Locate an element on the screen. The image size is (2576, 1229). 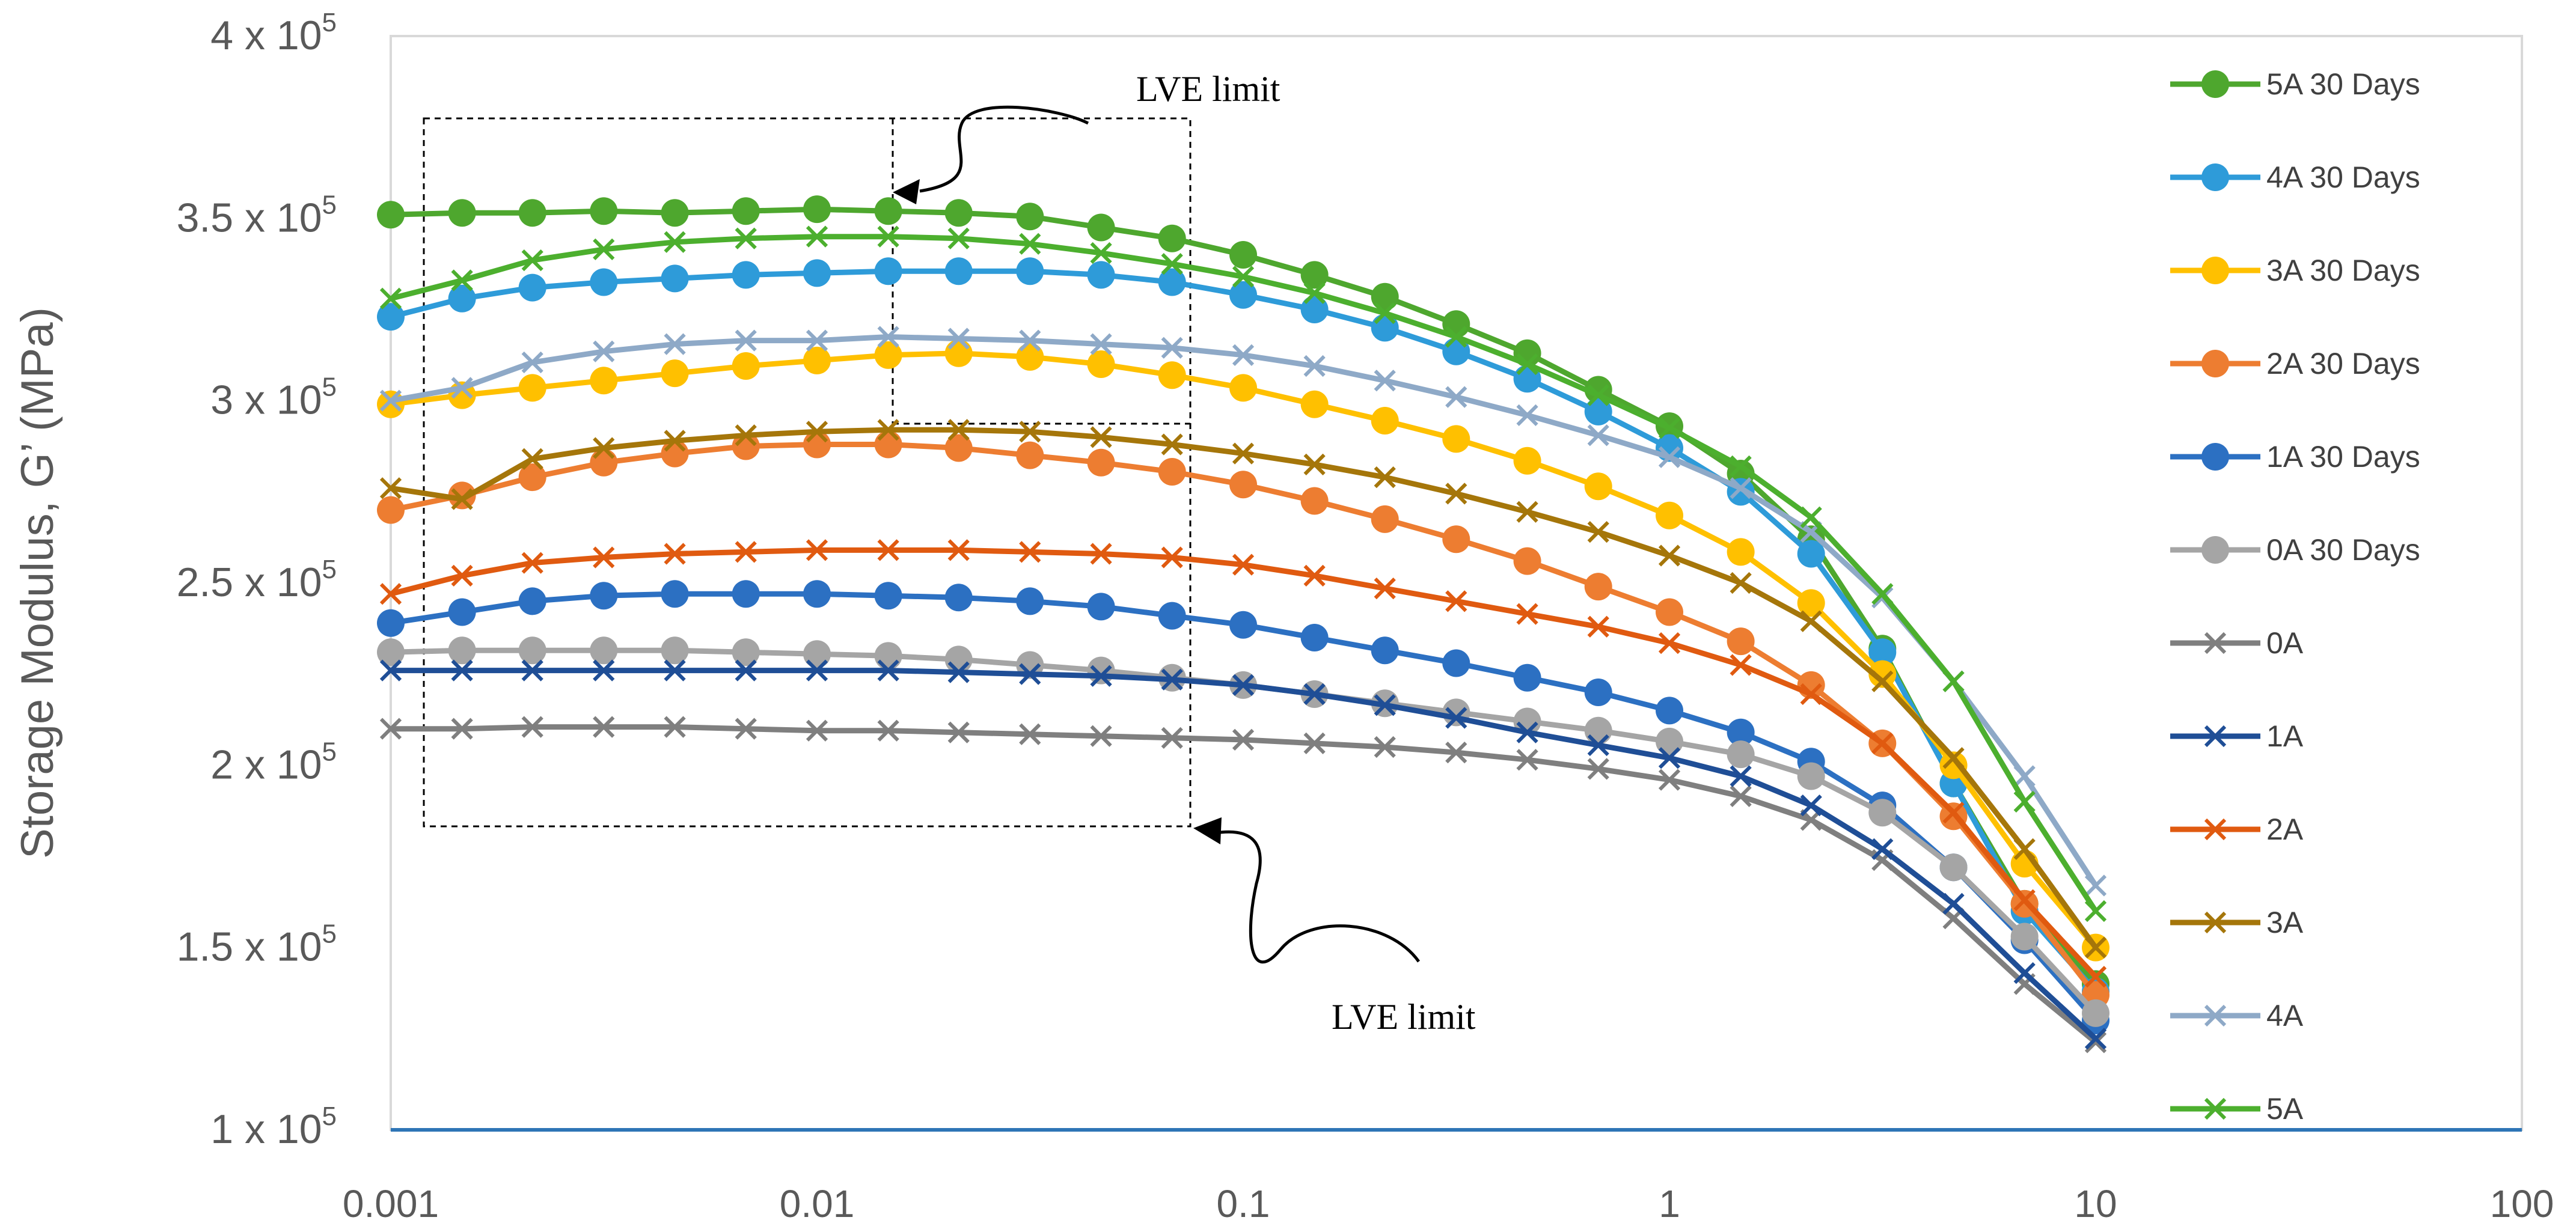
legend-entry: 4A is located at coordinates (2237, 1015).